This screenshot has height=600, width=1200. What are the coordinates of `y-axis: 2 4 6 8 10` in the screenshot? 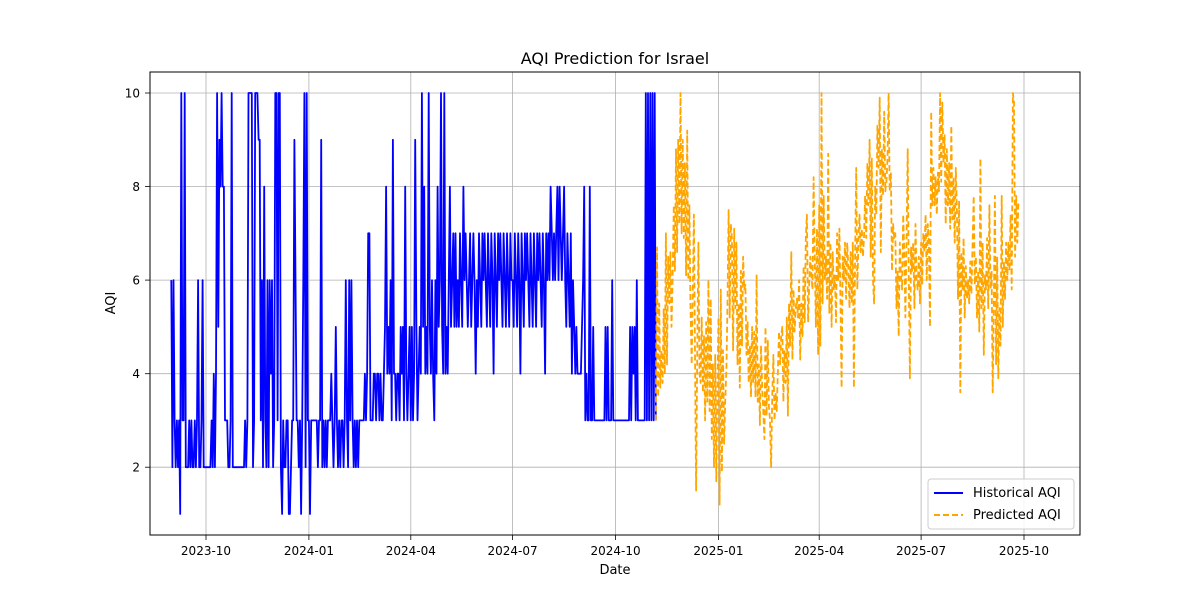 It's located at (137, 281).